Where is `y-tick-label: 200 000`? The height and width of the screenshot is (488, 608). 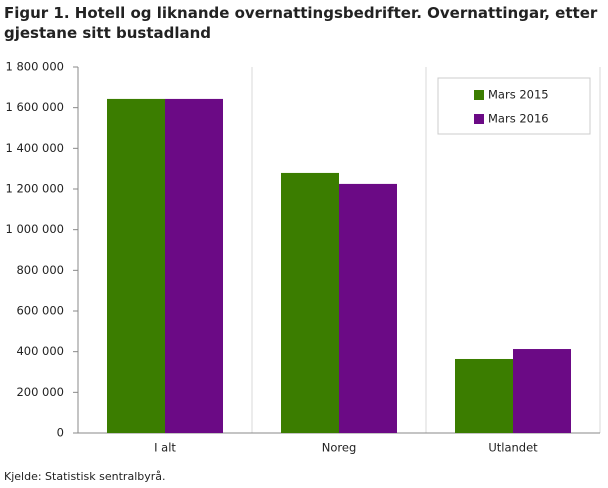 y-tick-label: 200 000 is located at coordinates (40, 392).